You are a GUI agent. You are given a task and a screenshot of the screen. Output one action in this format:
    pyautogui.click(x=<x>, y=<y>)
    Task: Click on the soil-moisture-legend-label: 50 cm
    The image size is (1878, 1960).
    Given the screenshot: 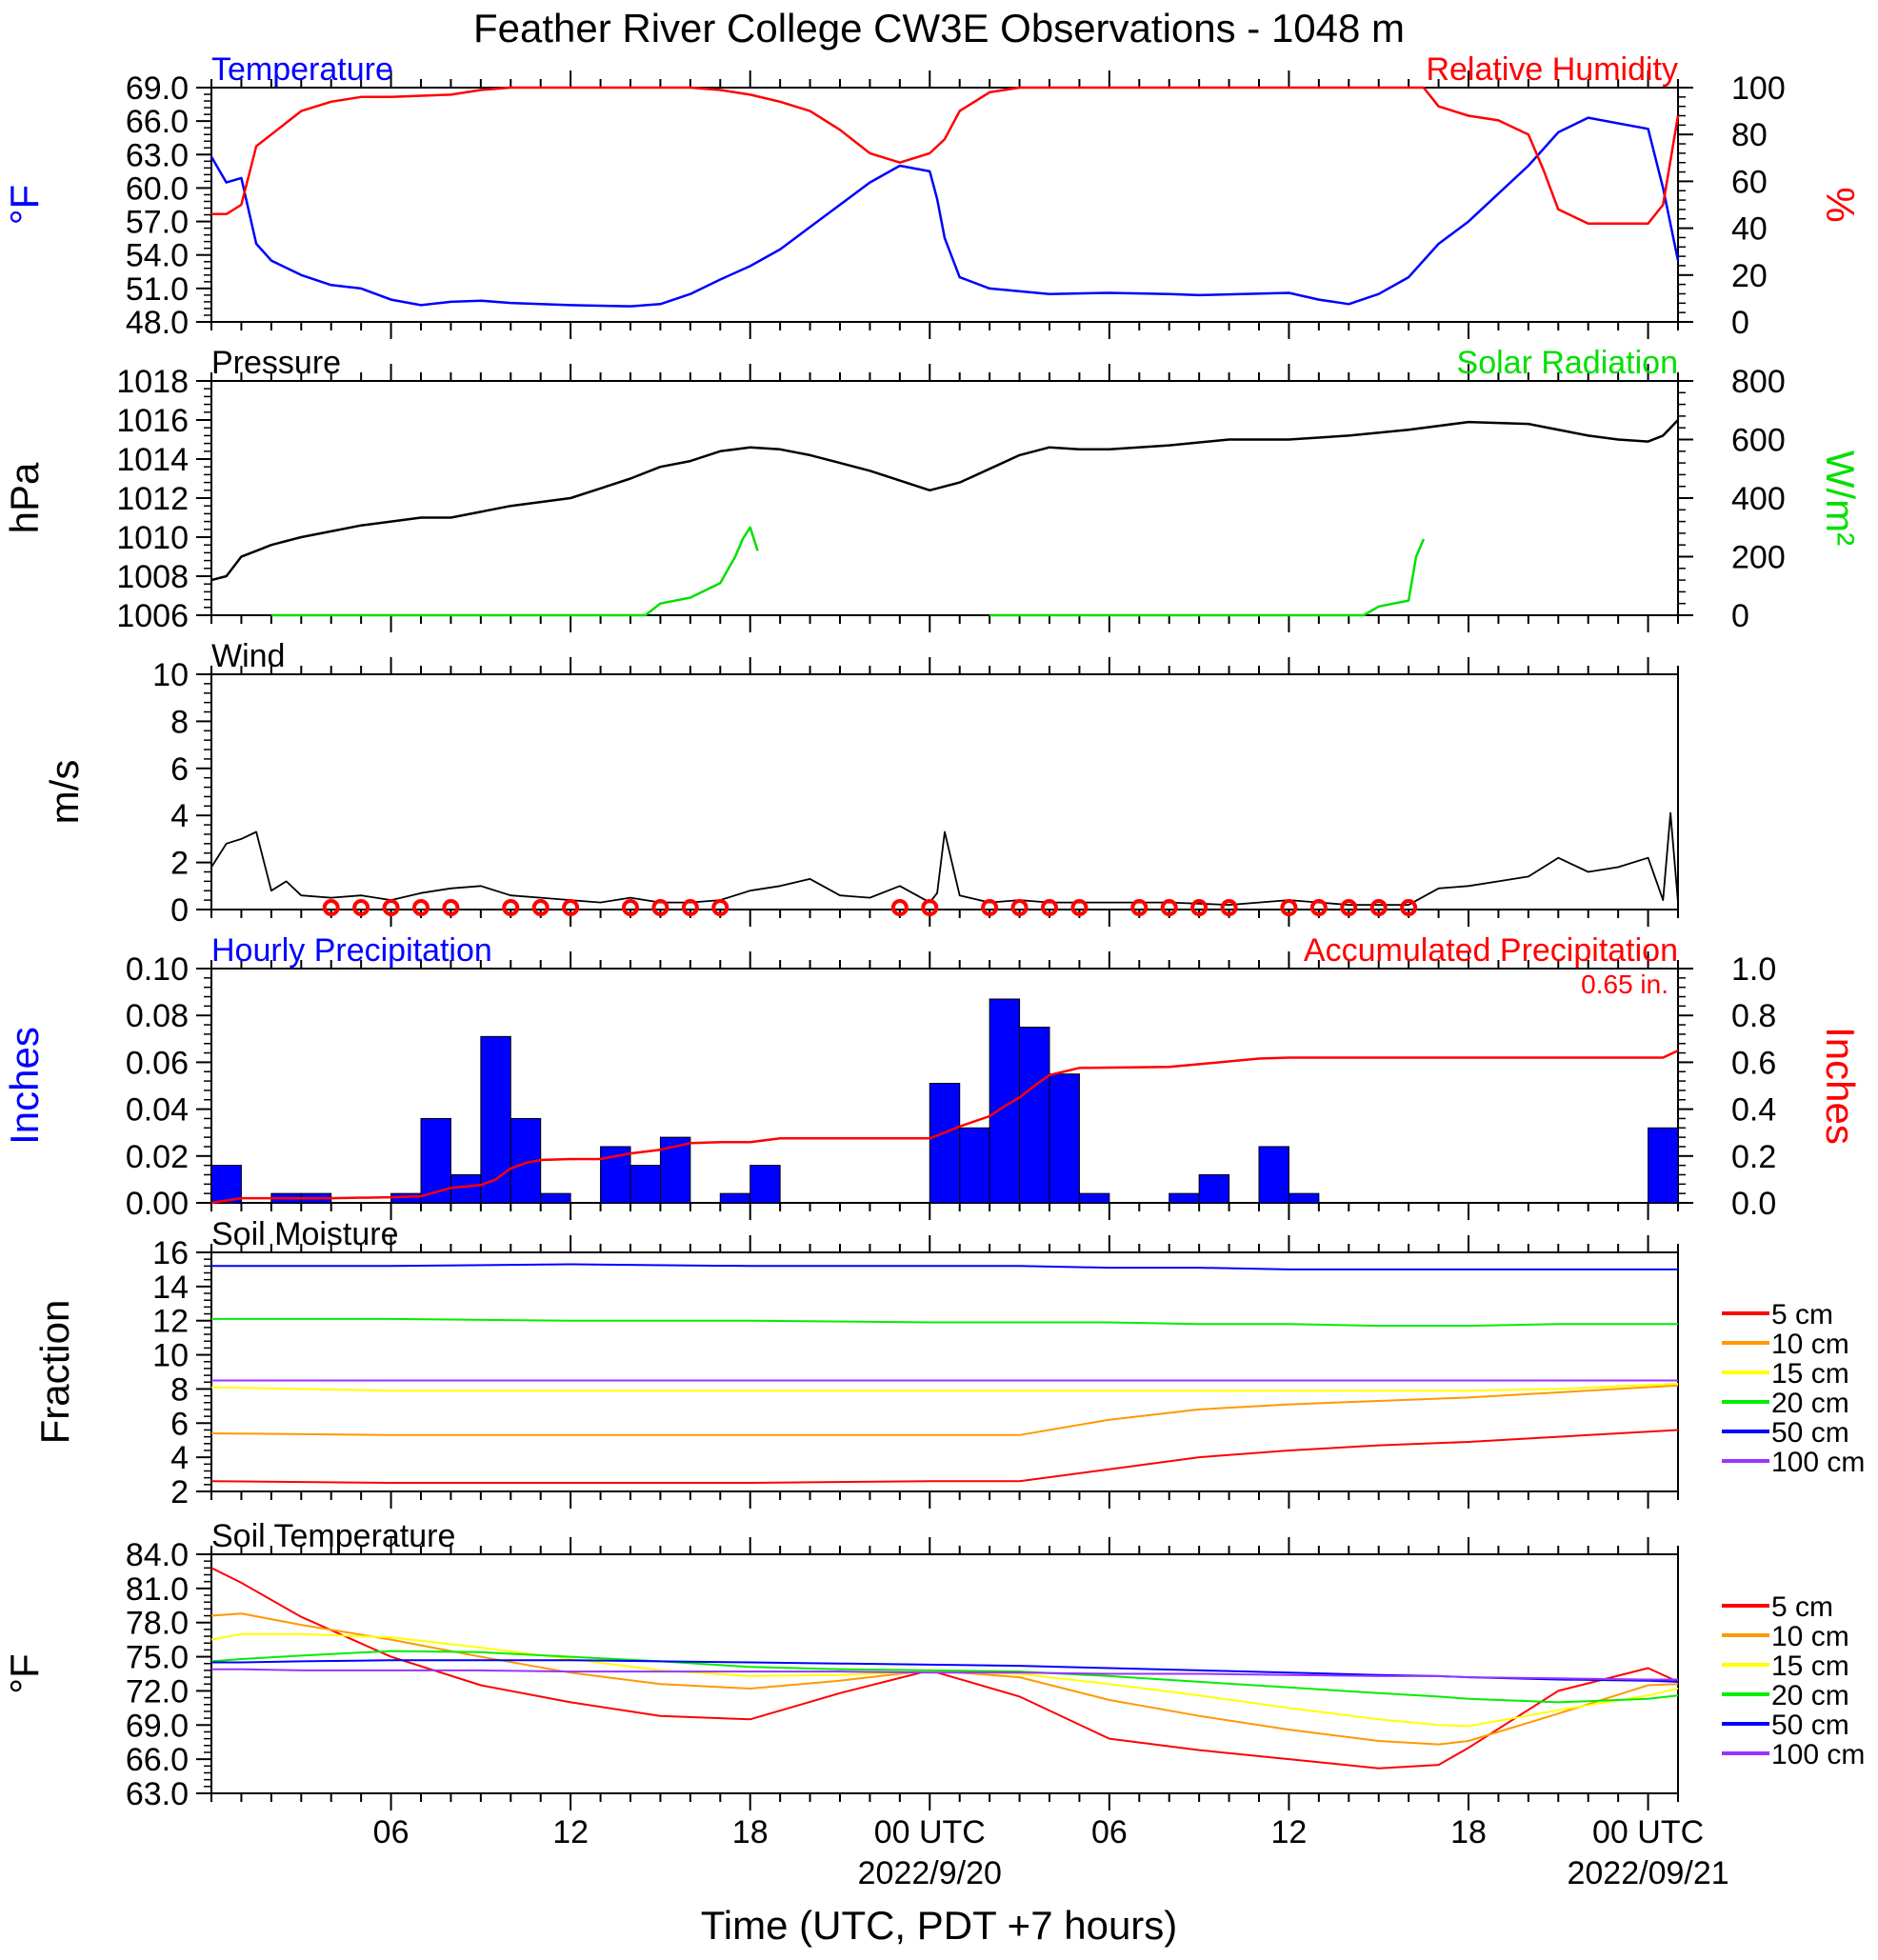 What is the action you would take?
    pyautogui.click(x=1810, y=1433)
    